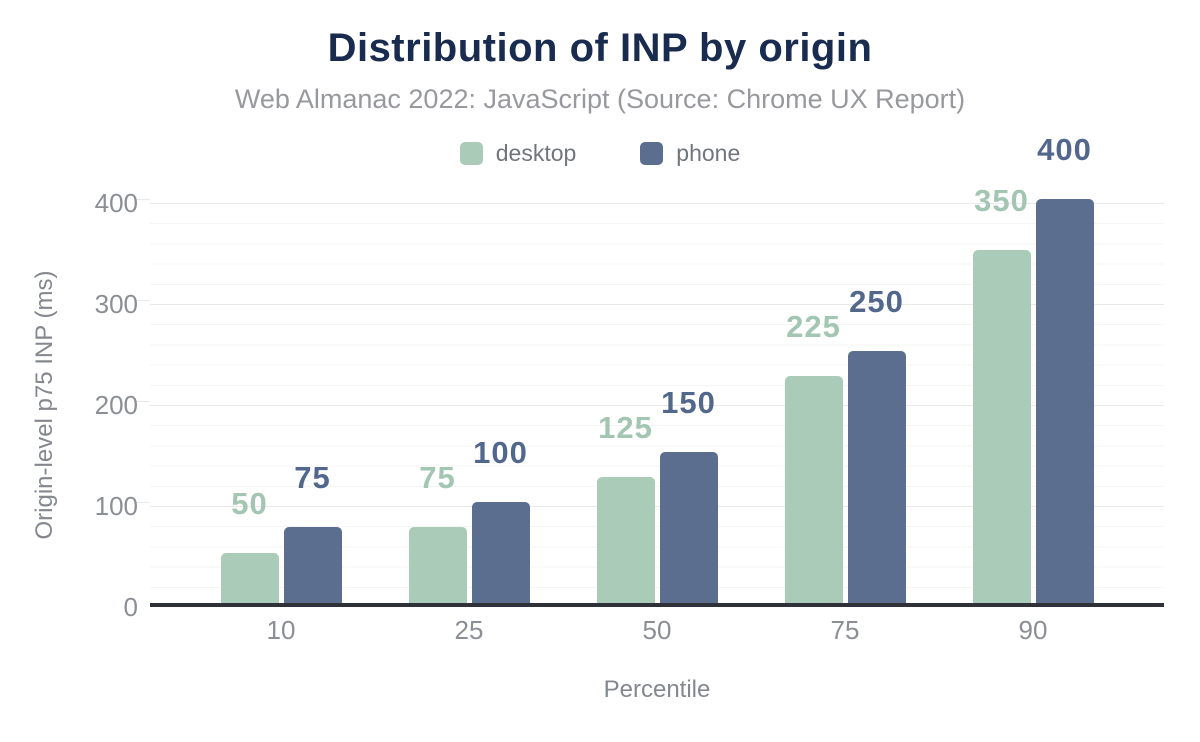 The image size is (1200, 742). I want to click on x-tick-label: 50, so click(657, 630).